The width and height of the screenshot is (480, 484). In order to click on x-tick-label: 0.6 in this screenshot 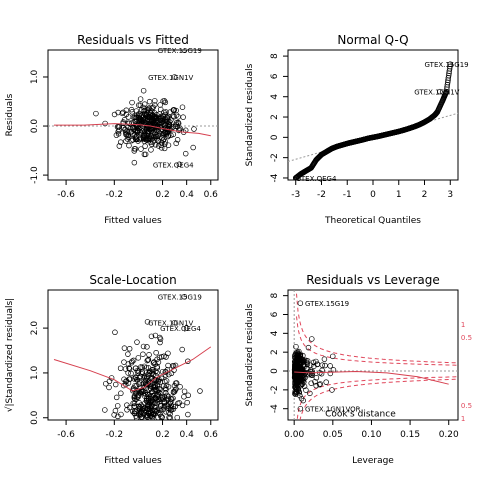, I will do `click(211, 435)`.